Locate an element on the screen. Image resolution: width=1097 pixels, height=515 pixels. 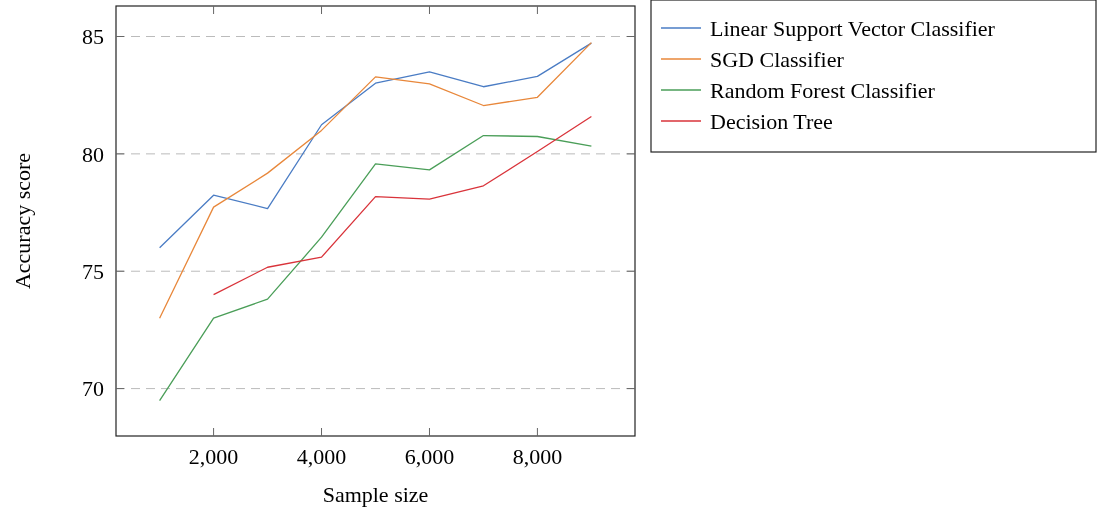
legend-label: Decision Tree is located at coordinates (771, 121).